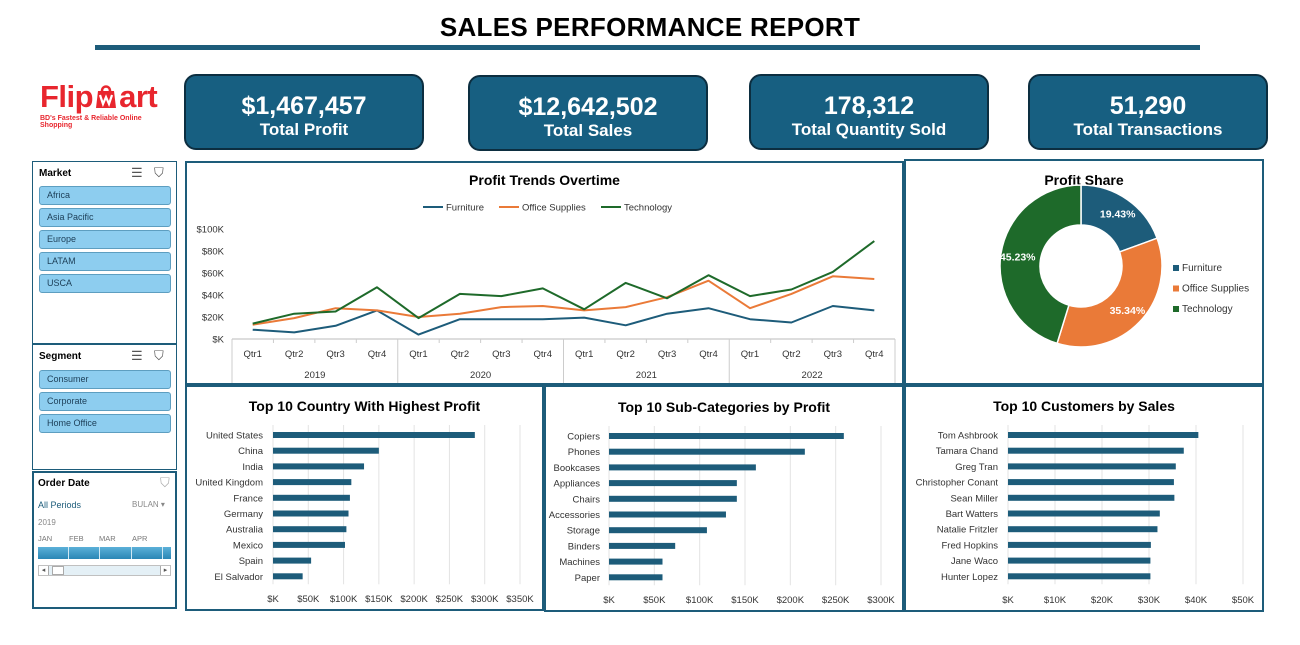 The width and height of the screenshot is (1300, 645). What do you see at coordinates (213, 318) in the screenshot?
I see `y-tick-label: $20K` at bounding box center [213, 318].